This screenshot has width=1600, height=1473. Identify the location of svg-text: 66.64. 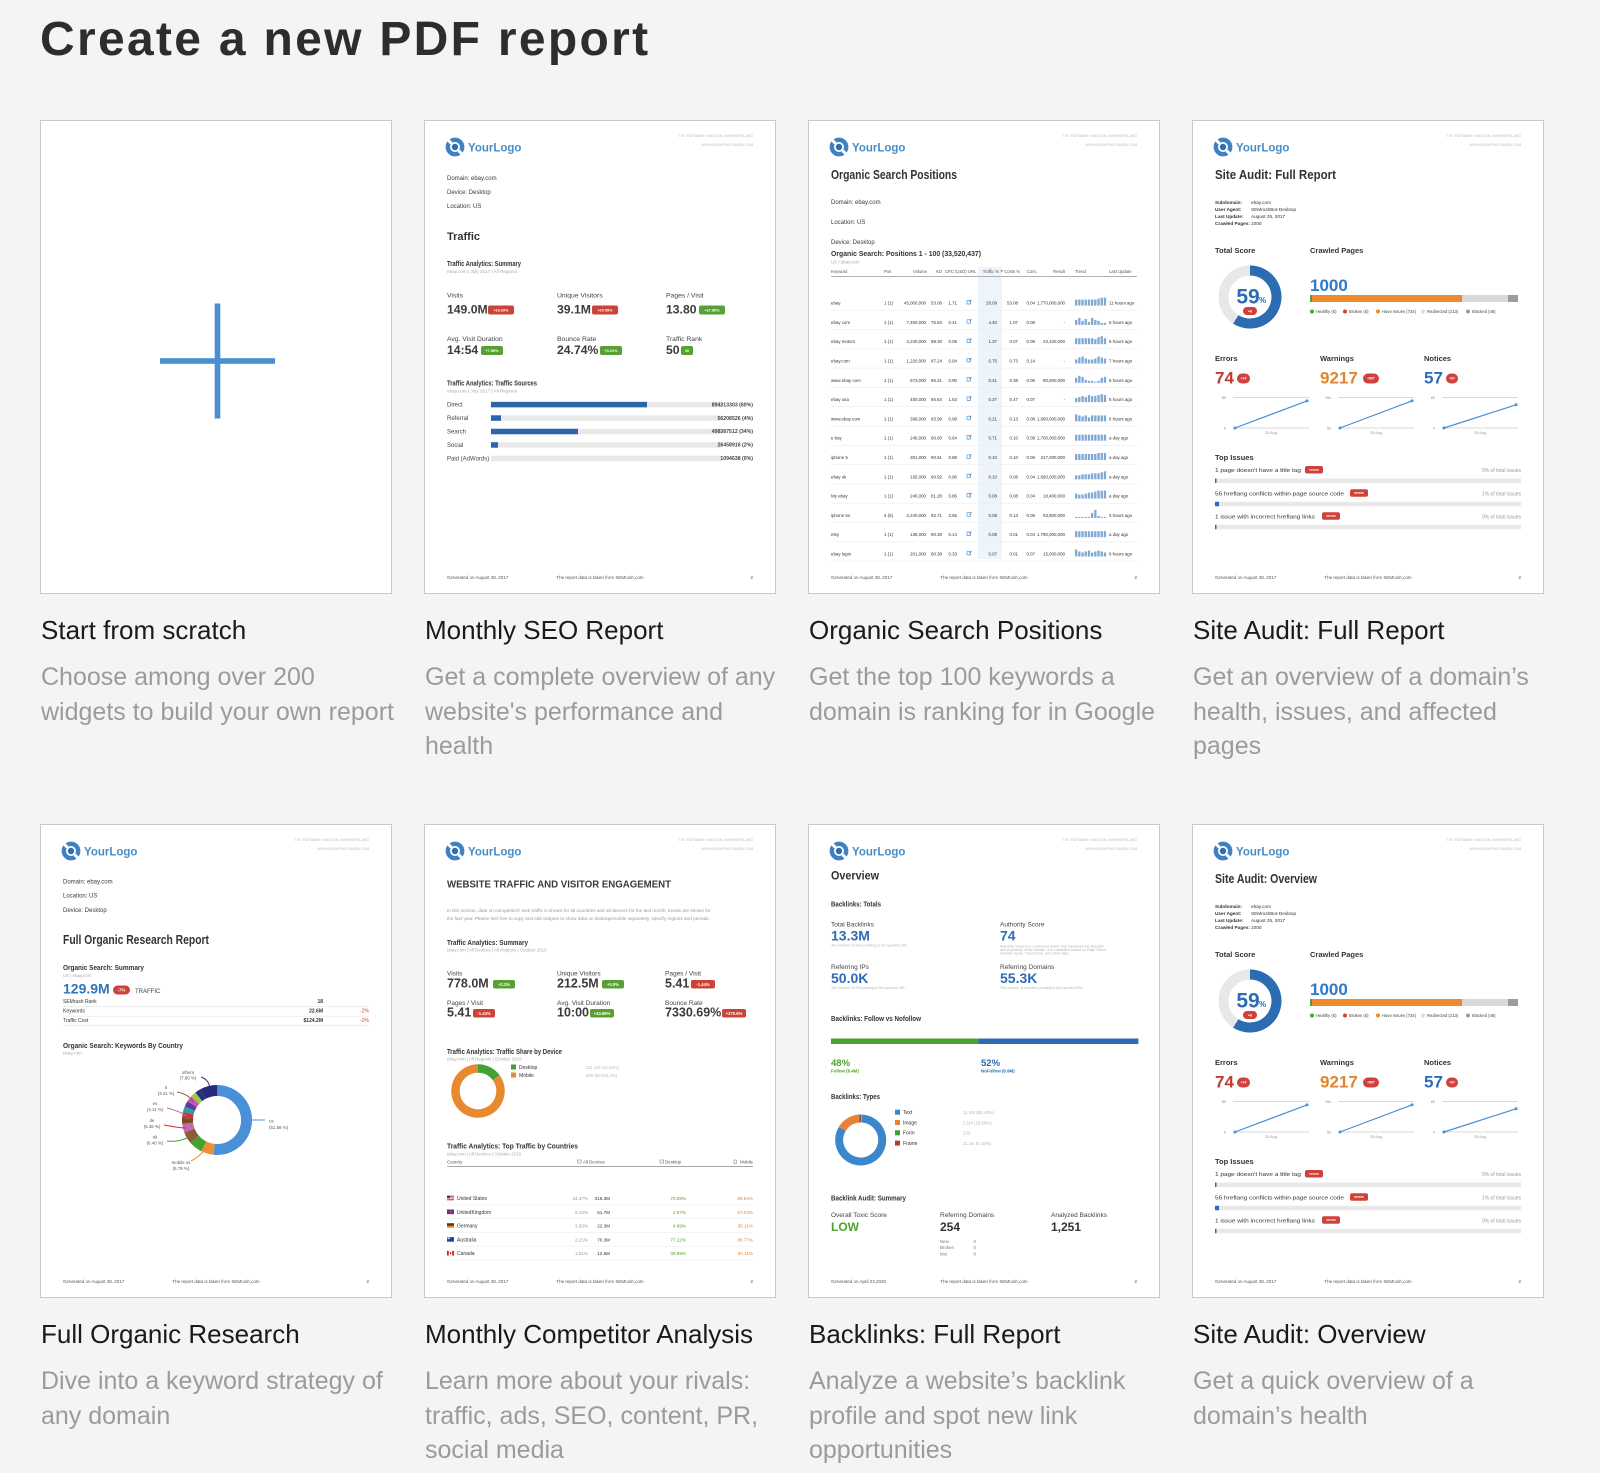
(937, 399).